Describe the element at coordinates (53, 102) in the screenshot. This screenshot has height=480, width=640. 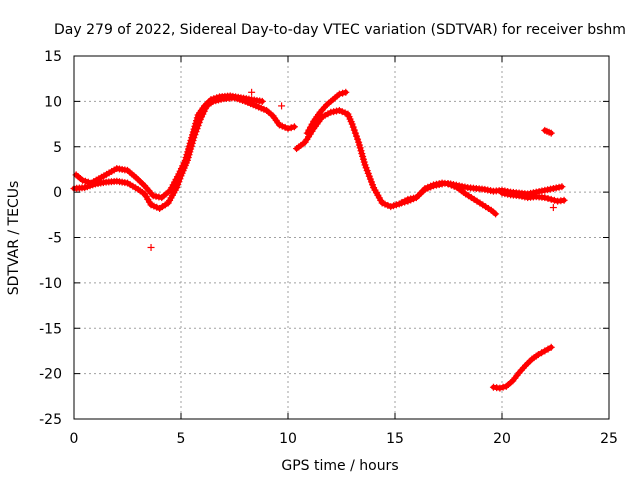
I see `y-tick-label: 10` at that location.